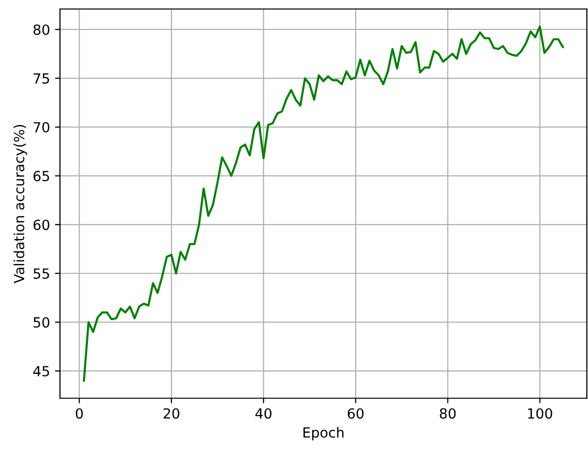  Describe the element at coordinates (356, 413) in the screenshot. I see `x-tick-label: 60` at that location.